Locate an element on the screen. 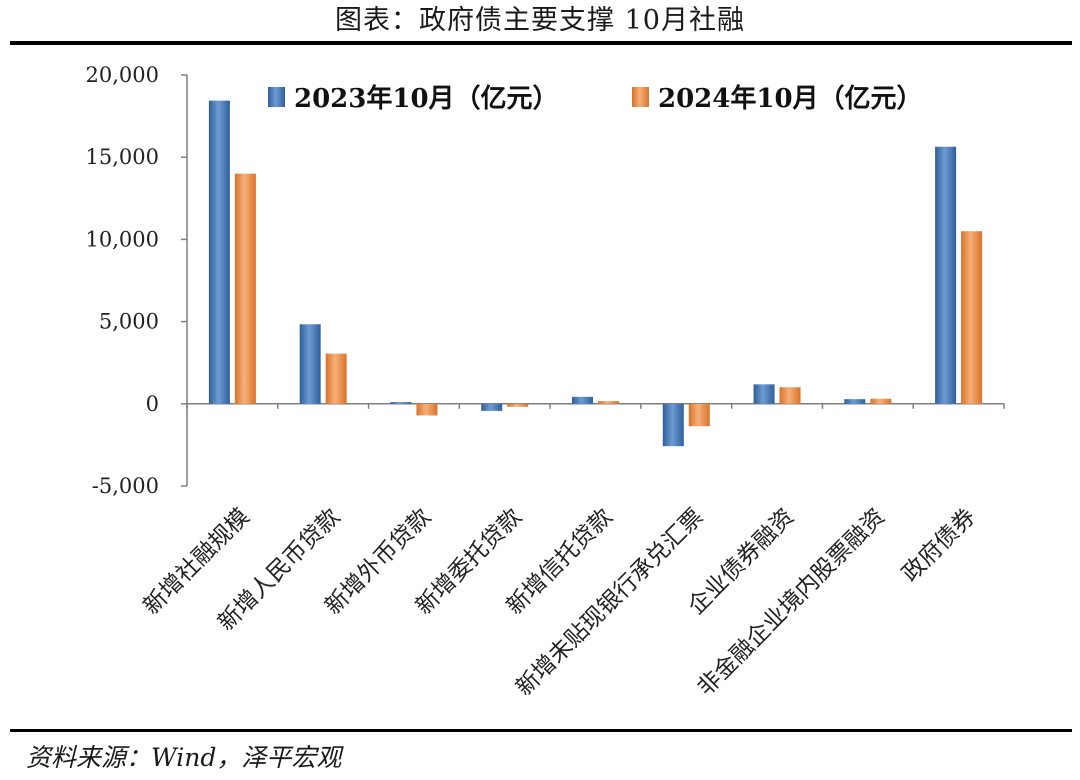 The image size is (1080, 780). y-tick-label: 5,000 is located at coordinates (129, 322).